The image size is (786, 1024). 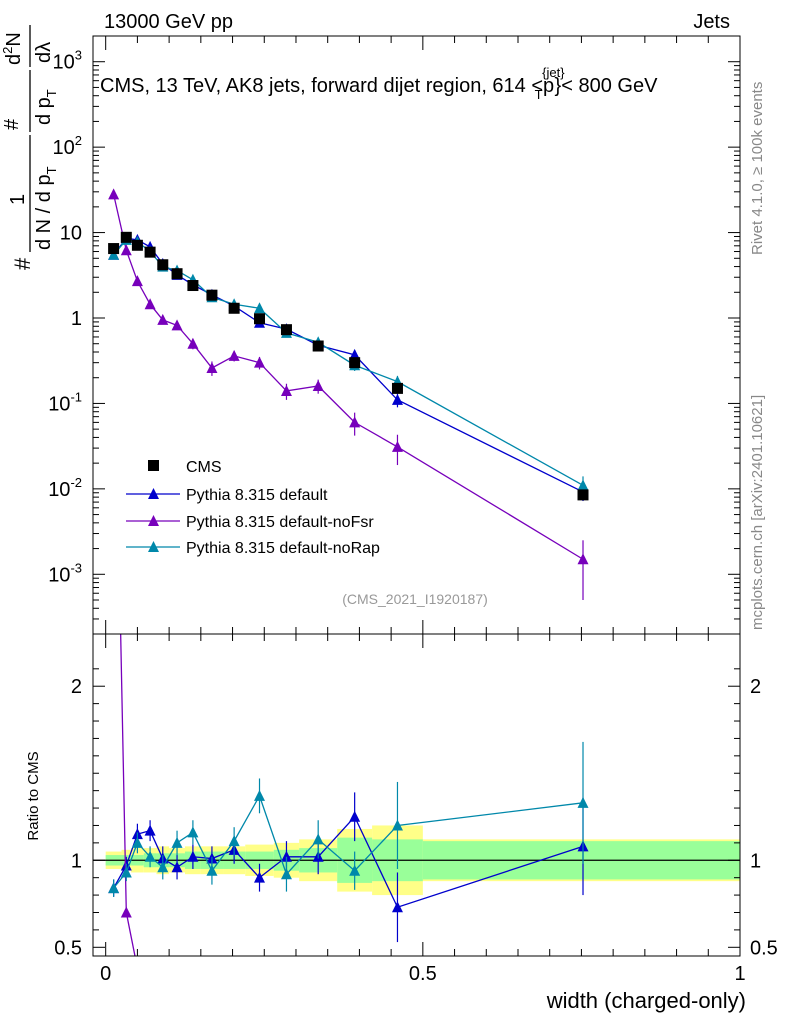 What do you see at coordinates (65, 488) in the screenshot?
I see `main-y-tick-label: 10⁻²` at bounding box center [65, 488].